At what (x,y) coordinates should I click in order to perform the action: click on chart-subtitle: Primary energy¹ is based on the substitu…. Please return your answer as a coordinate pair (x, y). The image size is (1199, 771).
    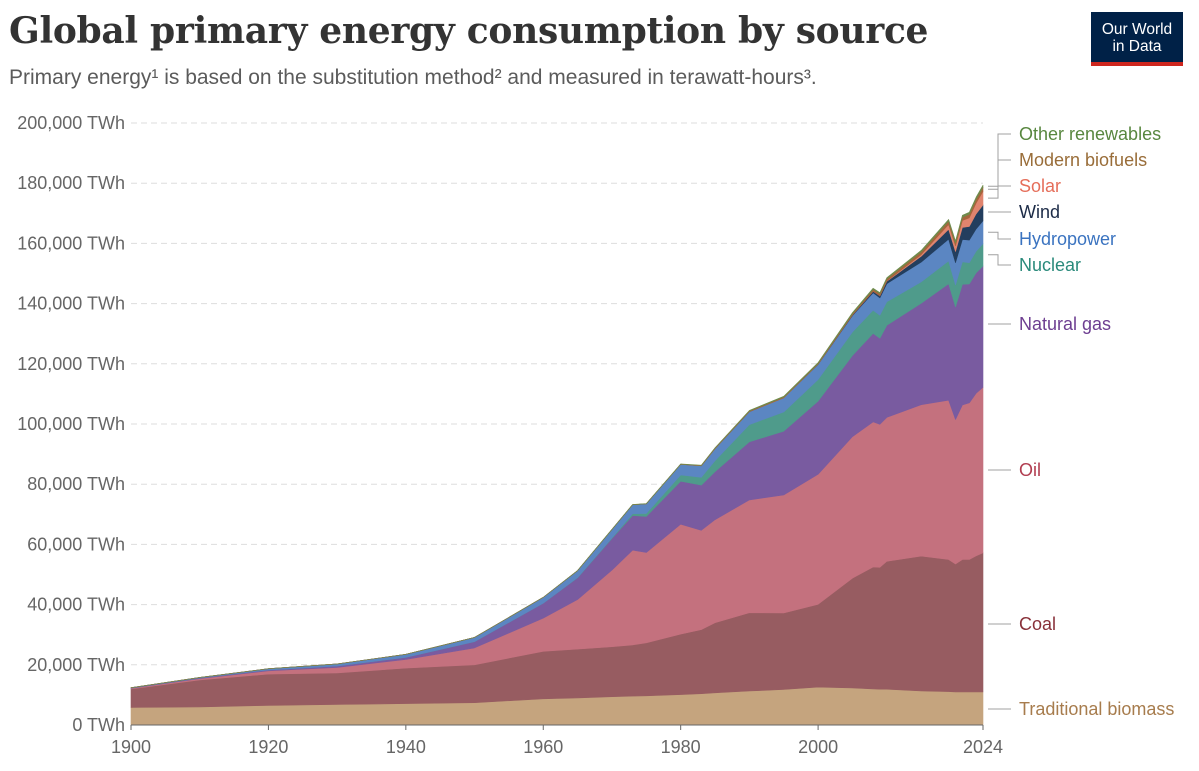
    Looking at the image, I should click on (413, 77).